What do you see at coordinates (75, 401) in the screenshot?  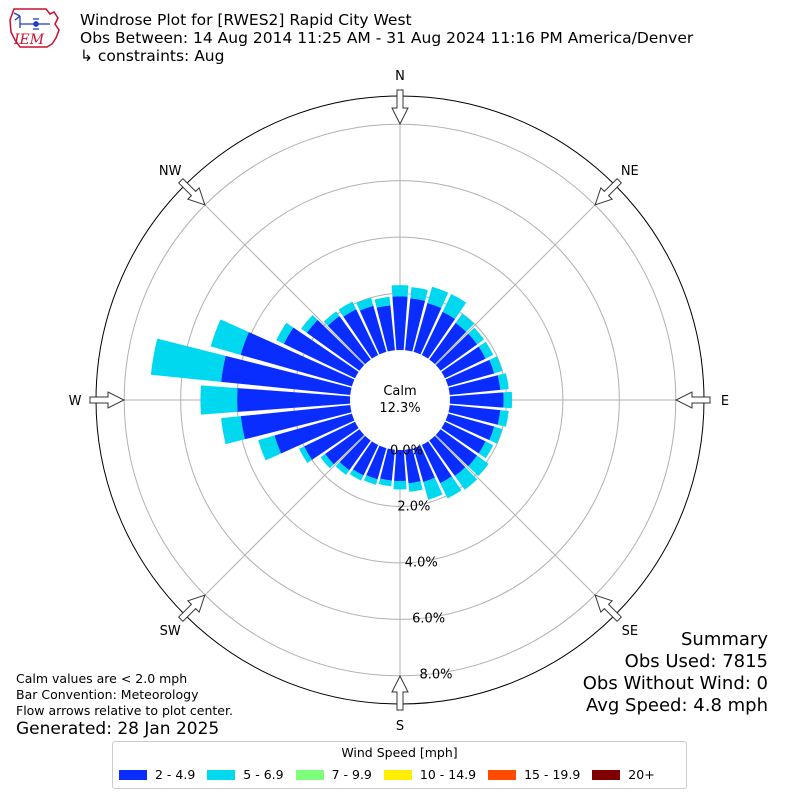 I see `compass-label: W` at bounding box center [75, 401].